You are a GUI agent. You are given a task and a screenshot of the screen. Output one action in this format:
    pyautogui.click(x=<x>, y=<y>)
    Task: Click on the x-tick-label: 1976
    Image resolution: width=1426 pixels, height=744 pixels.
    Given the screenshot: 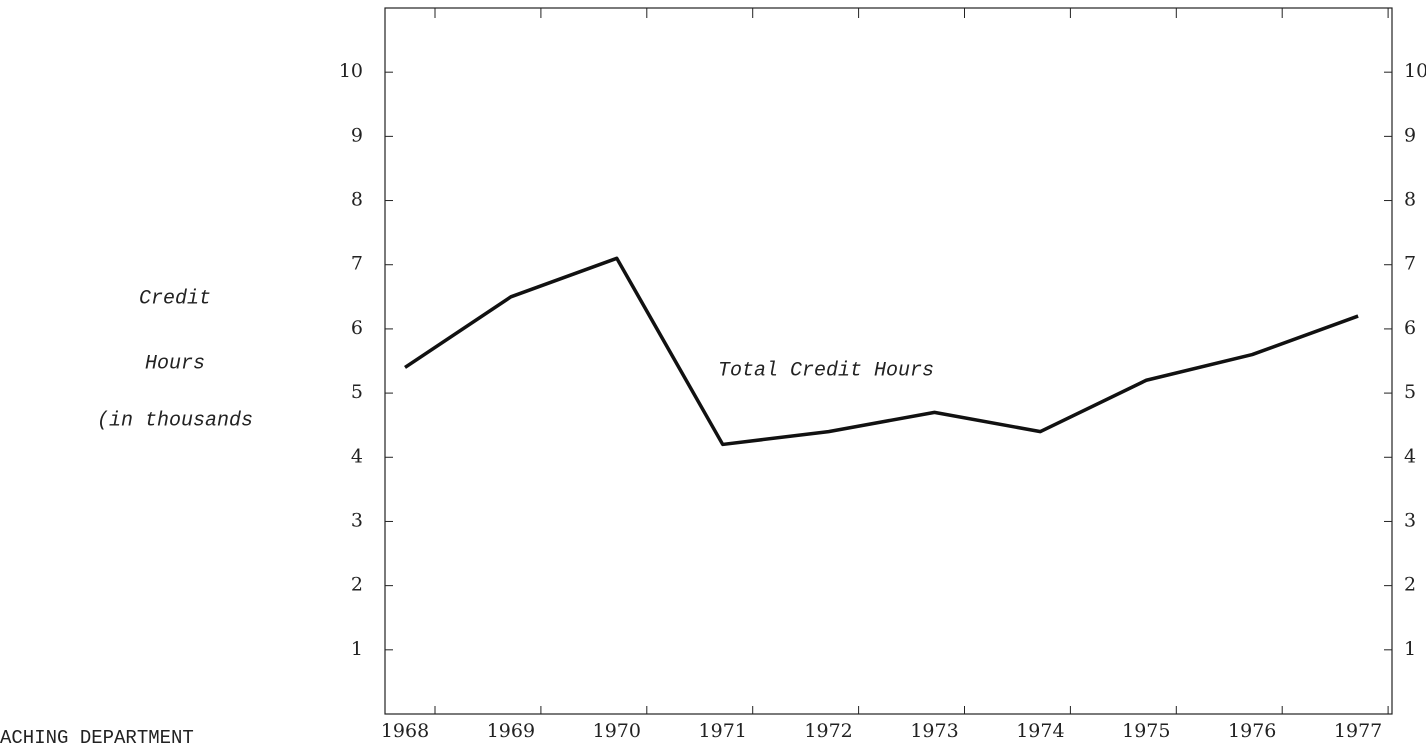 What is the action you would take?
    pyautogui.click(x=1252, y=731)
    